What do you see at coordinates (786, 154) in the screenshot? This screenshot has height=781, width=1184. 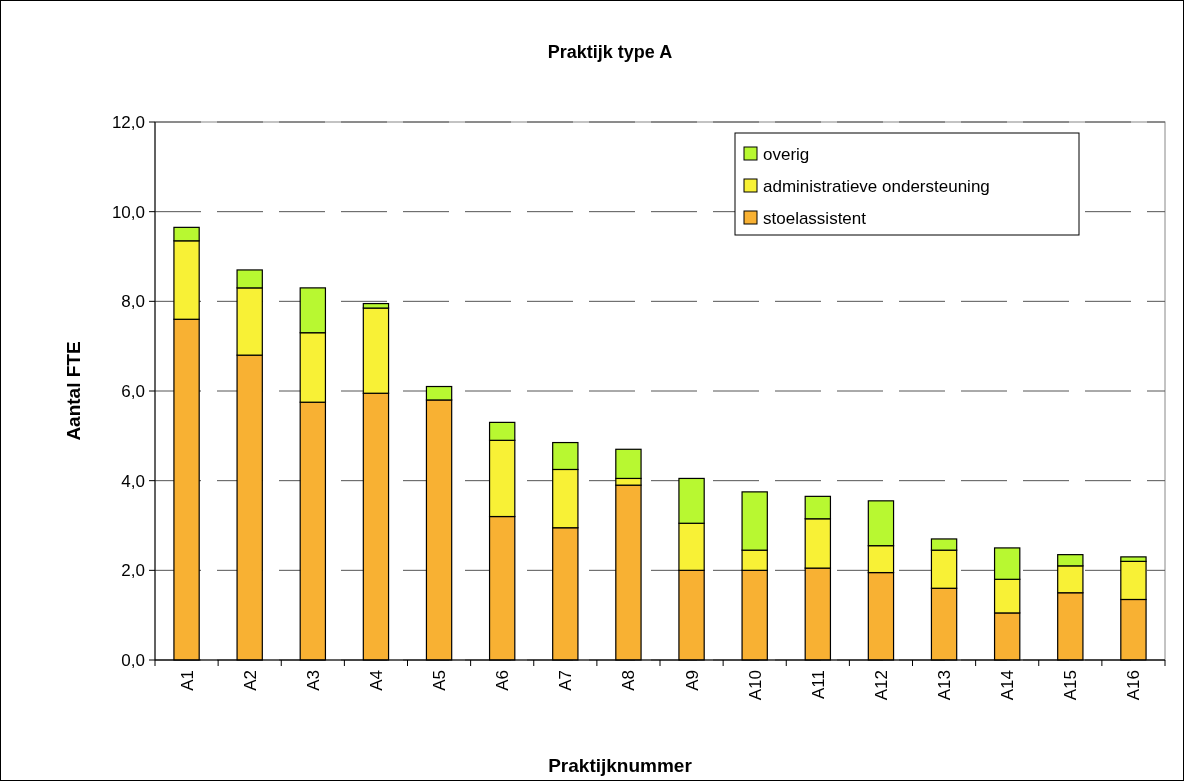 I see `legend-label: overig` at bounding box center [786, 154].